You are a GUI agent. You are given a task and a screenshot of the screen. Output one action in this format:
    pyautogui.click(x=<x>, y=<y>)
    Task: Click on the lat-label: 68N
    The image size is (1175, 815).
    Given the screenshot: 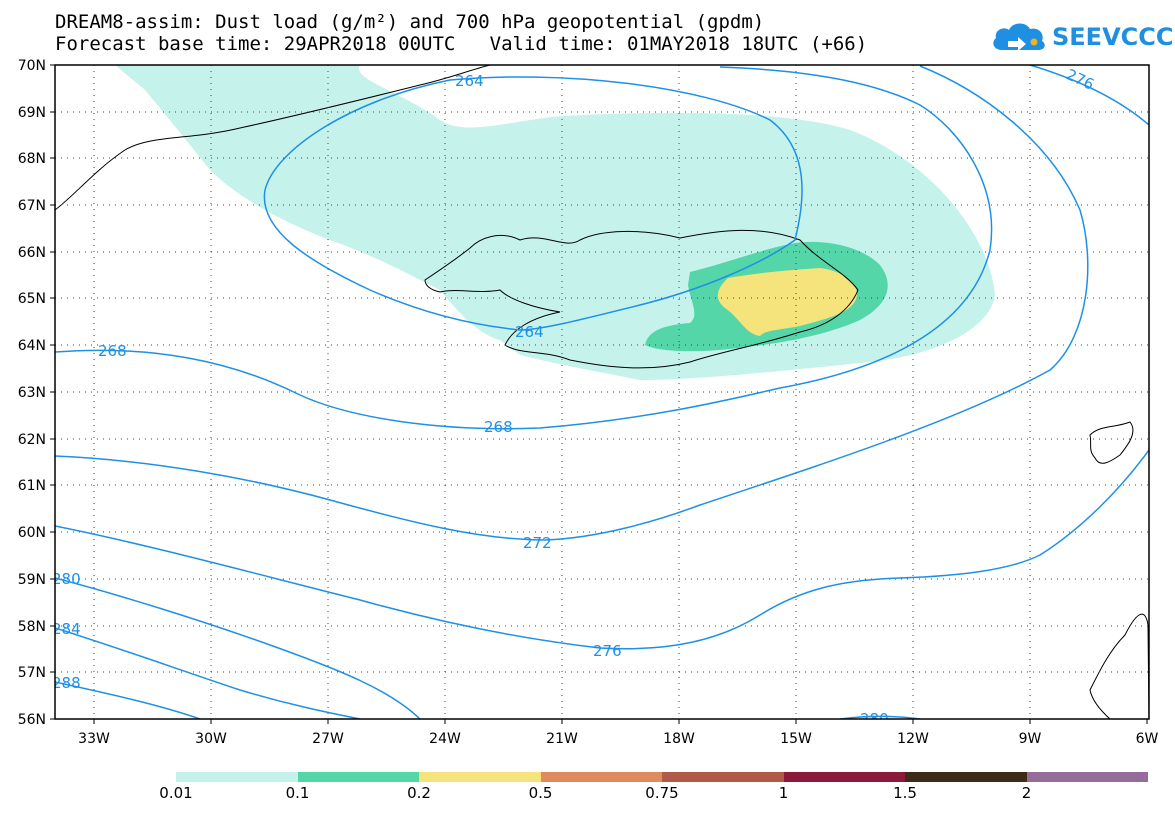 What is the action you would take?
    pyautogui.click(x=32, y=159)
    